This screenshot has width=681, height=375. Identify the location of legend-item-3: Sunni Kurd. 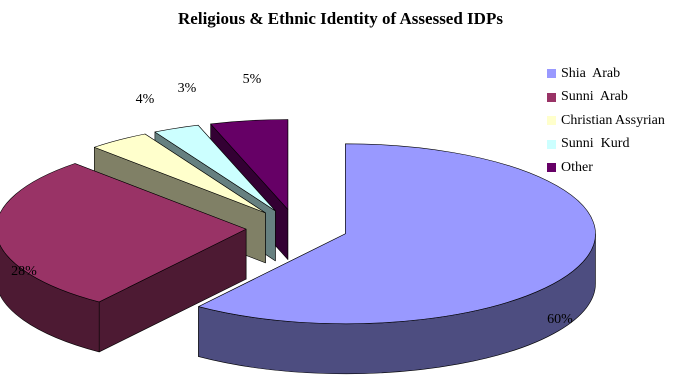
(606, 145).